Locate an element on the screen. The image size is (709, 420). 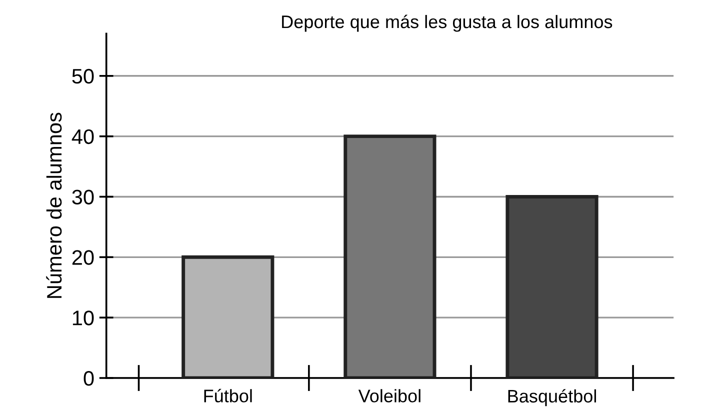
x-tick-label: Voleibol is located at coordinates (389, 395).